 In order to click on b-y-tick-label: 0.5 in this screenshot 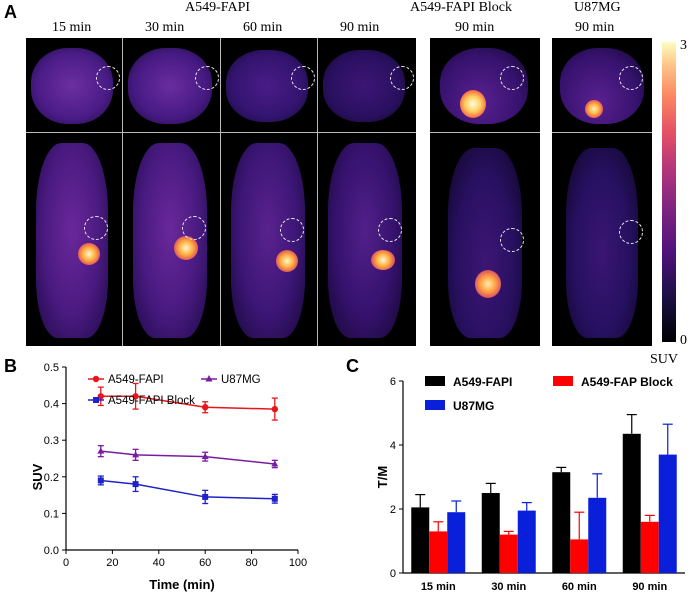, I will do `click(51, 368)`.